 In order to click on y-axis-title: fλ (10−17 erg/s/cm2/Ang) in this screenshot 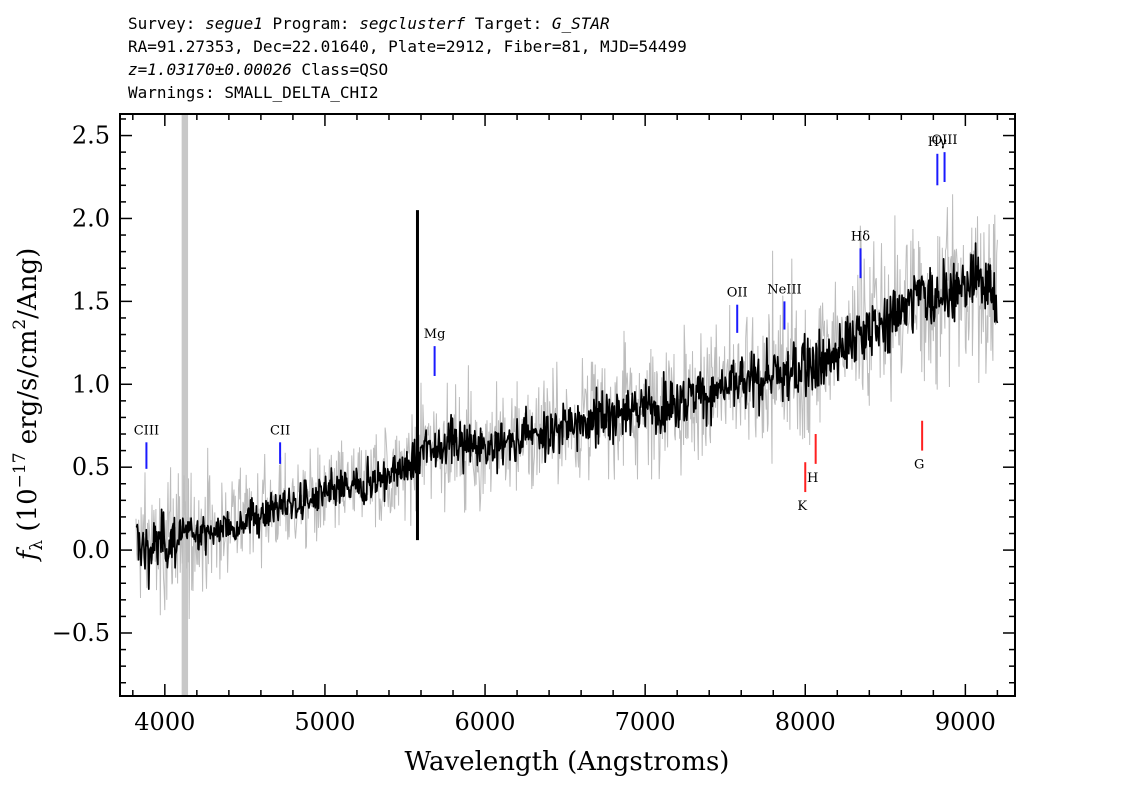, I will do `click(28, 405)`.